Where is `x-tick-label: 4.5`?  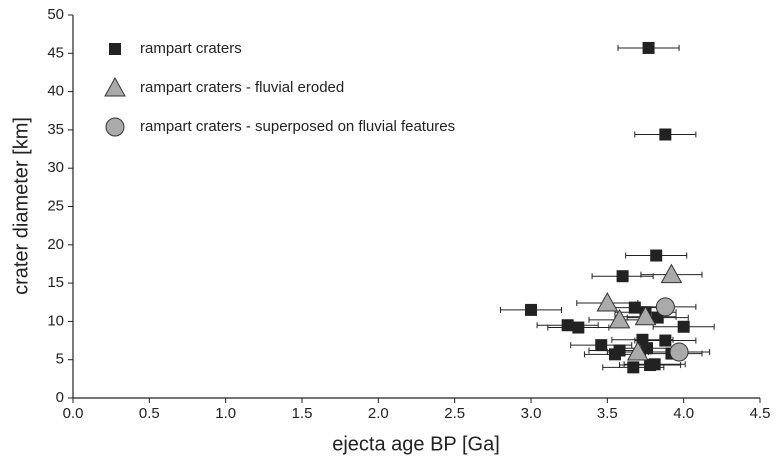 x-tick-label: 4.5 is located at coordinates (760, 413).